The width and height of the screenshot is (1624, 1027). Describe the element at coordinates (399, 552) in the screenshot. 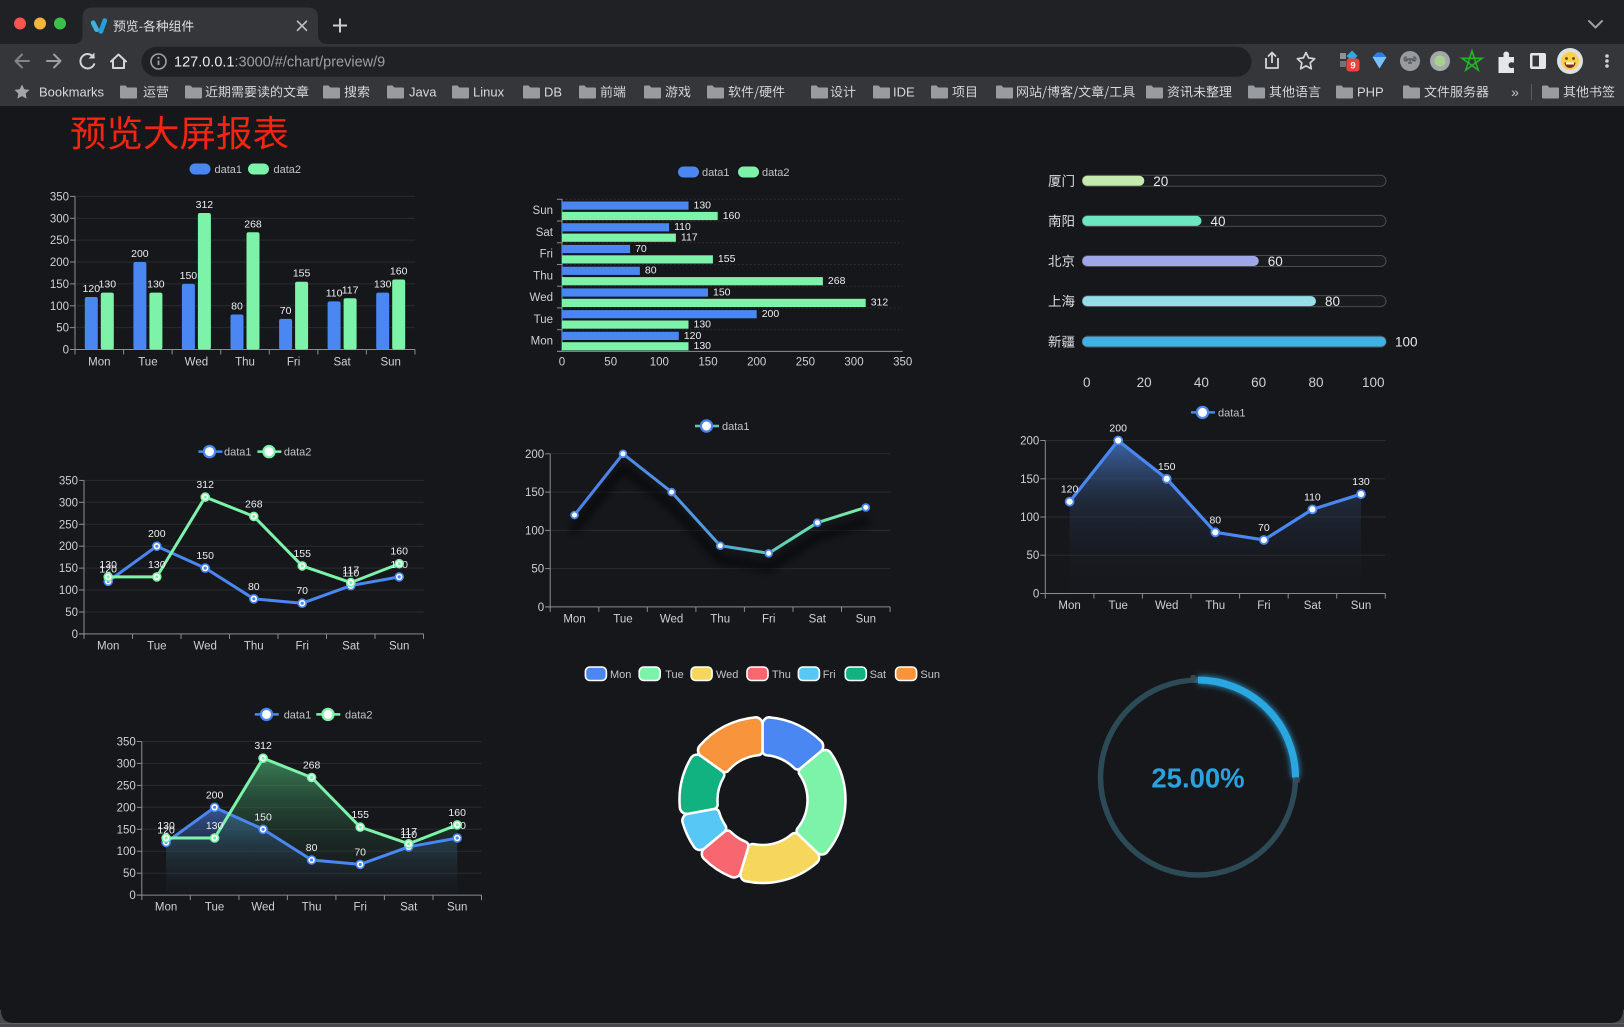

I see `svg-text: 160` at that location.